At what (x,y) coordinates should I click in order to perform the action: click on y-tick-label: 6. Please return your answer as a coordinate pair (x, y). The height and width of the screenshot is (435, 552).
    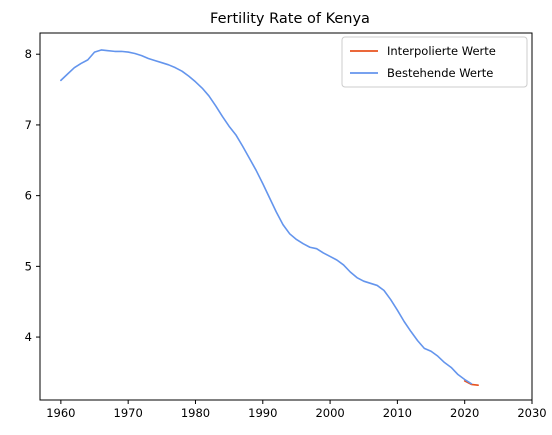
    Looking at the image, I should click on (28, 196).